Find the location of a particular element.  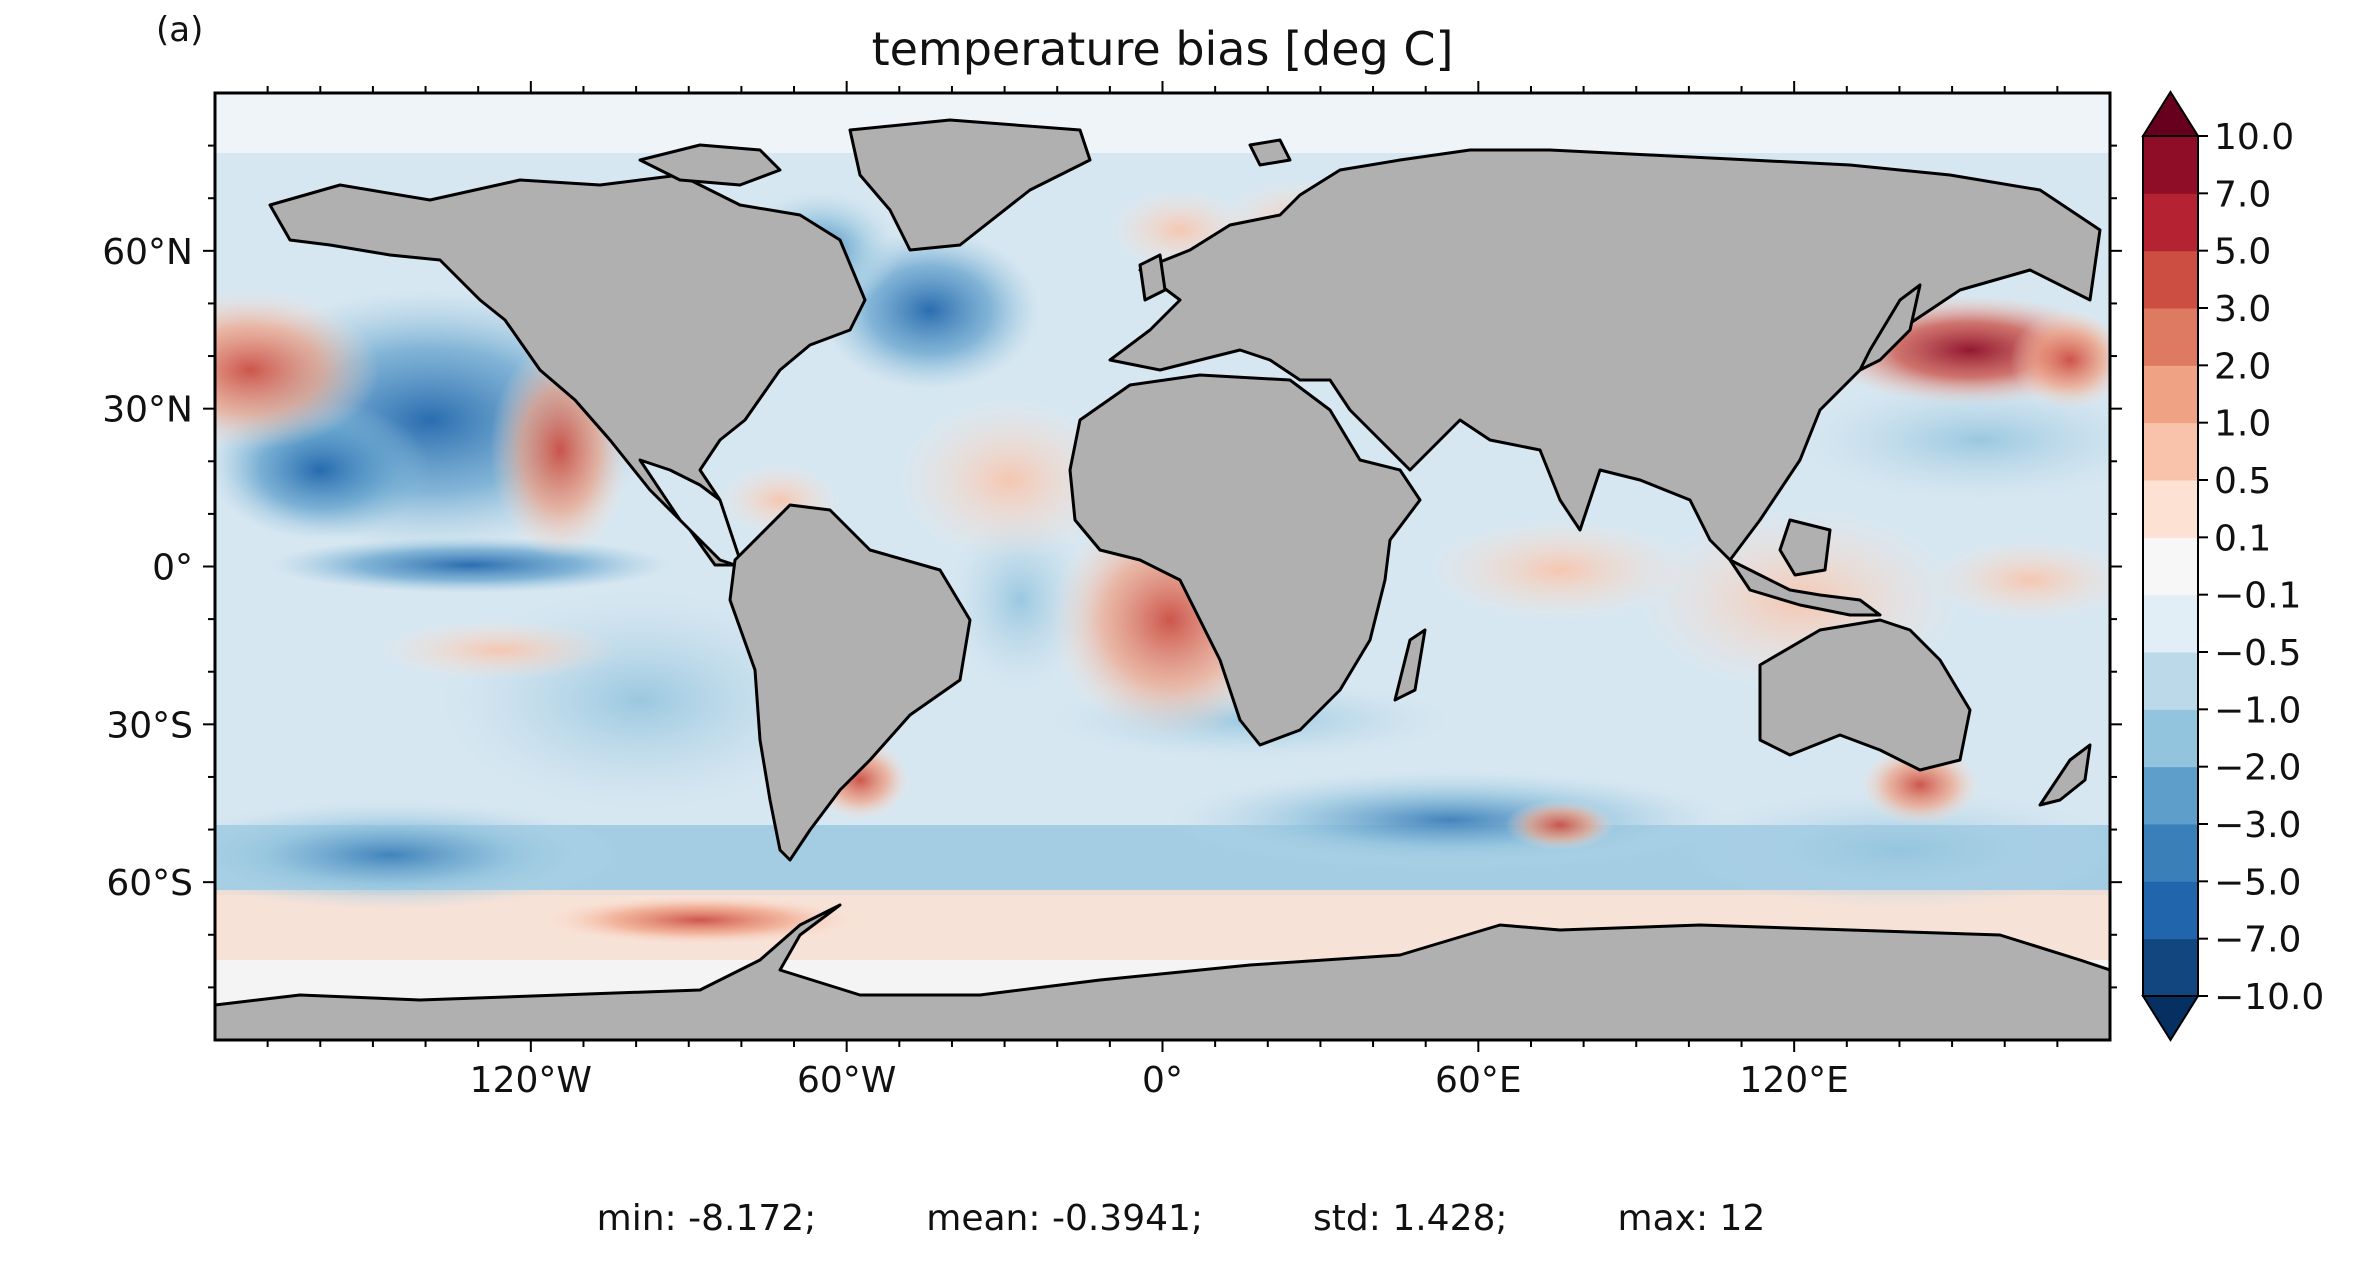

x-tick-label: 60°E is located at coordinates (1478, 1080).